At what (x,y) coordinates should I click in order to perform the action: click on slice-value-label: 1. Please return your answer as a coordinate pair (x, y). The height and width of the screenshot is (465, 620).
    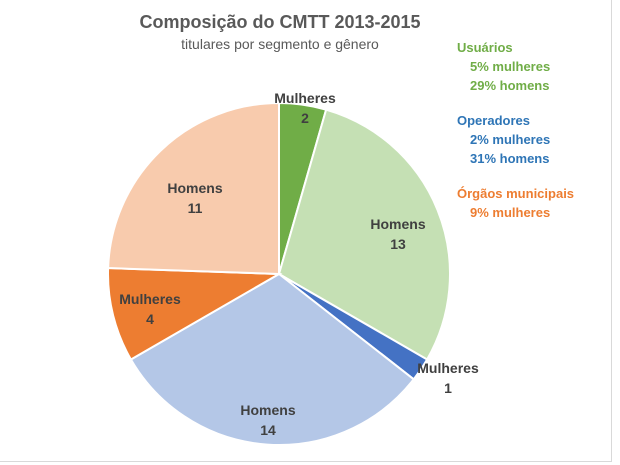
    Looking at the image, I should click on (448, 388).